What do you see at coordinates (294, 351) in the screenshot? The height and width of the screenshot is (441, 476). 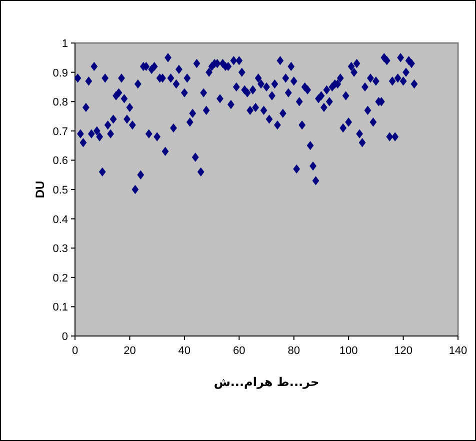 I see `x-tick-label: 80` at bounding box center [294, 351].